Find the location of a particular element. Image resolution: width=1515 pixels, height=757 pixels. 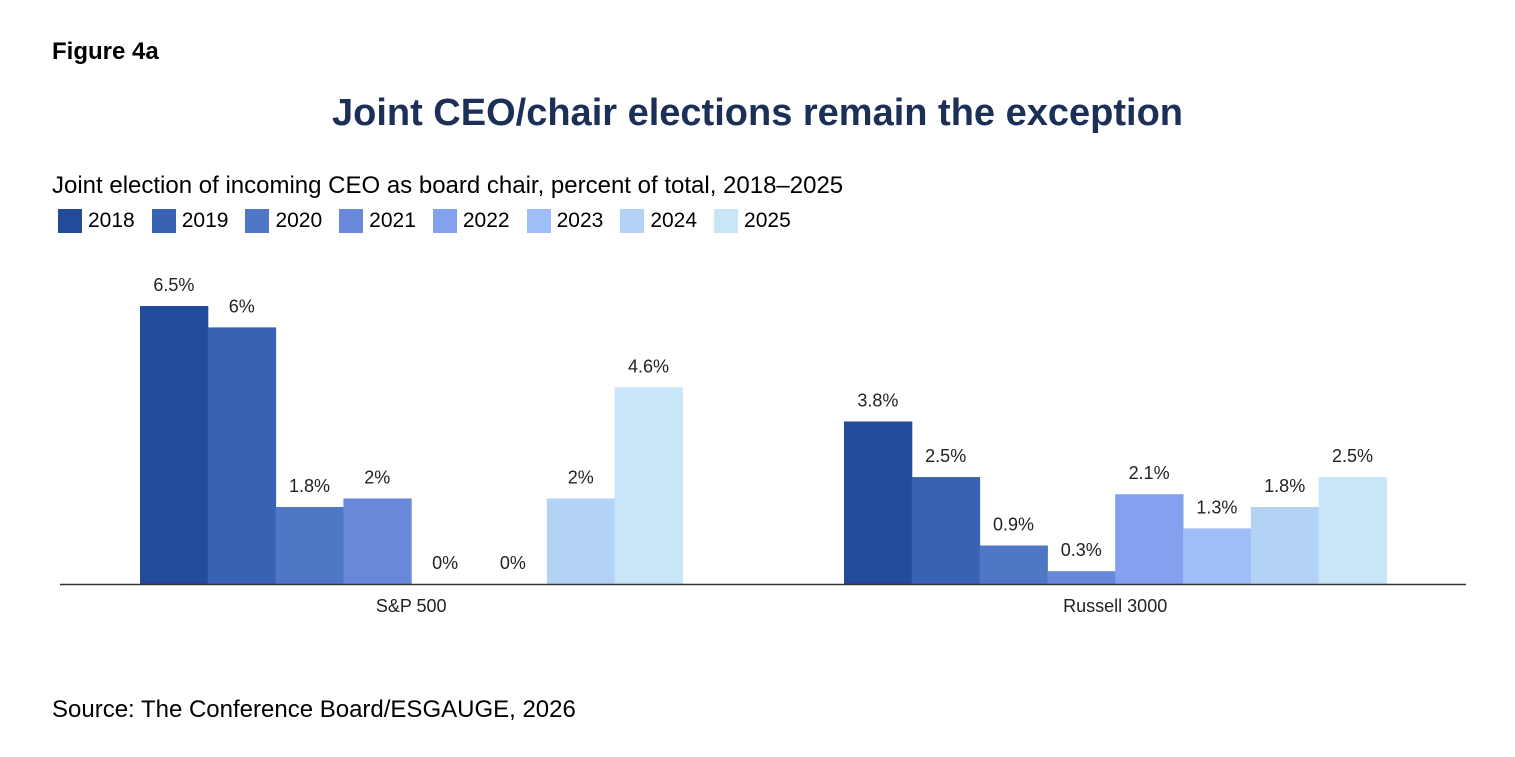

figure-label: Figure 4a is located at coordinates (105, 51).